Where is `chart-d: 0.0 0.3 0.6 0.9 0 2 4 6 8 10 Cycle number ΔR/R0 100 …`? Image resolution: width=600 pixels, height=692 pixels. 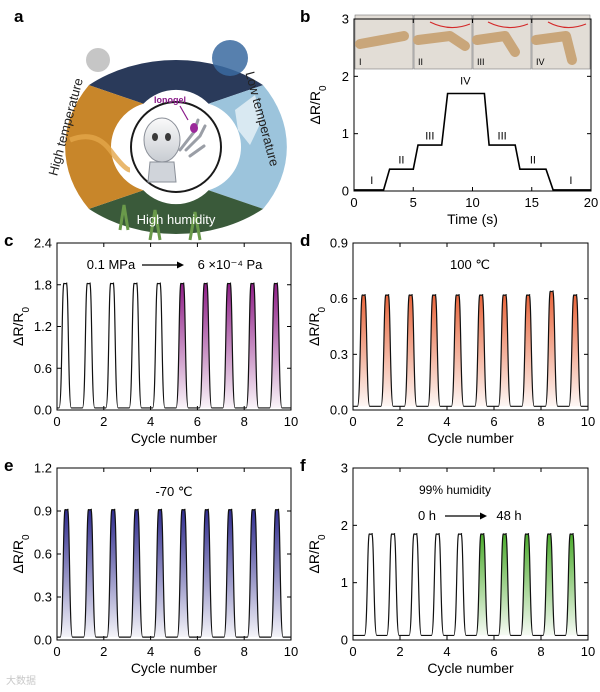
chart-d: 0.0 0.3 0.6 0.9 0 2 4 6 8 10 Cycle number ΔR/R0 100 … is located at coordinates (450, 341).